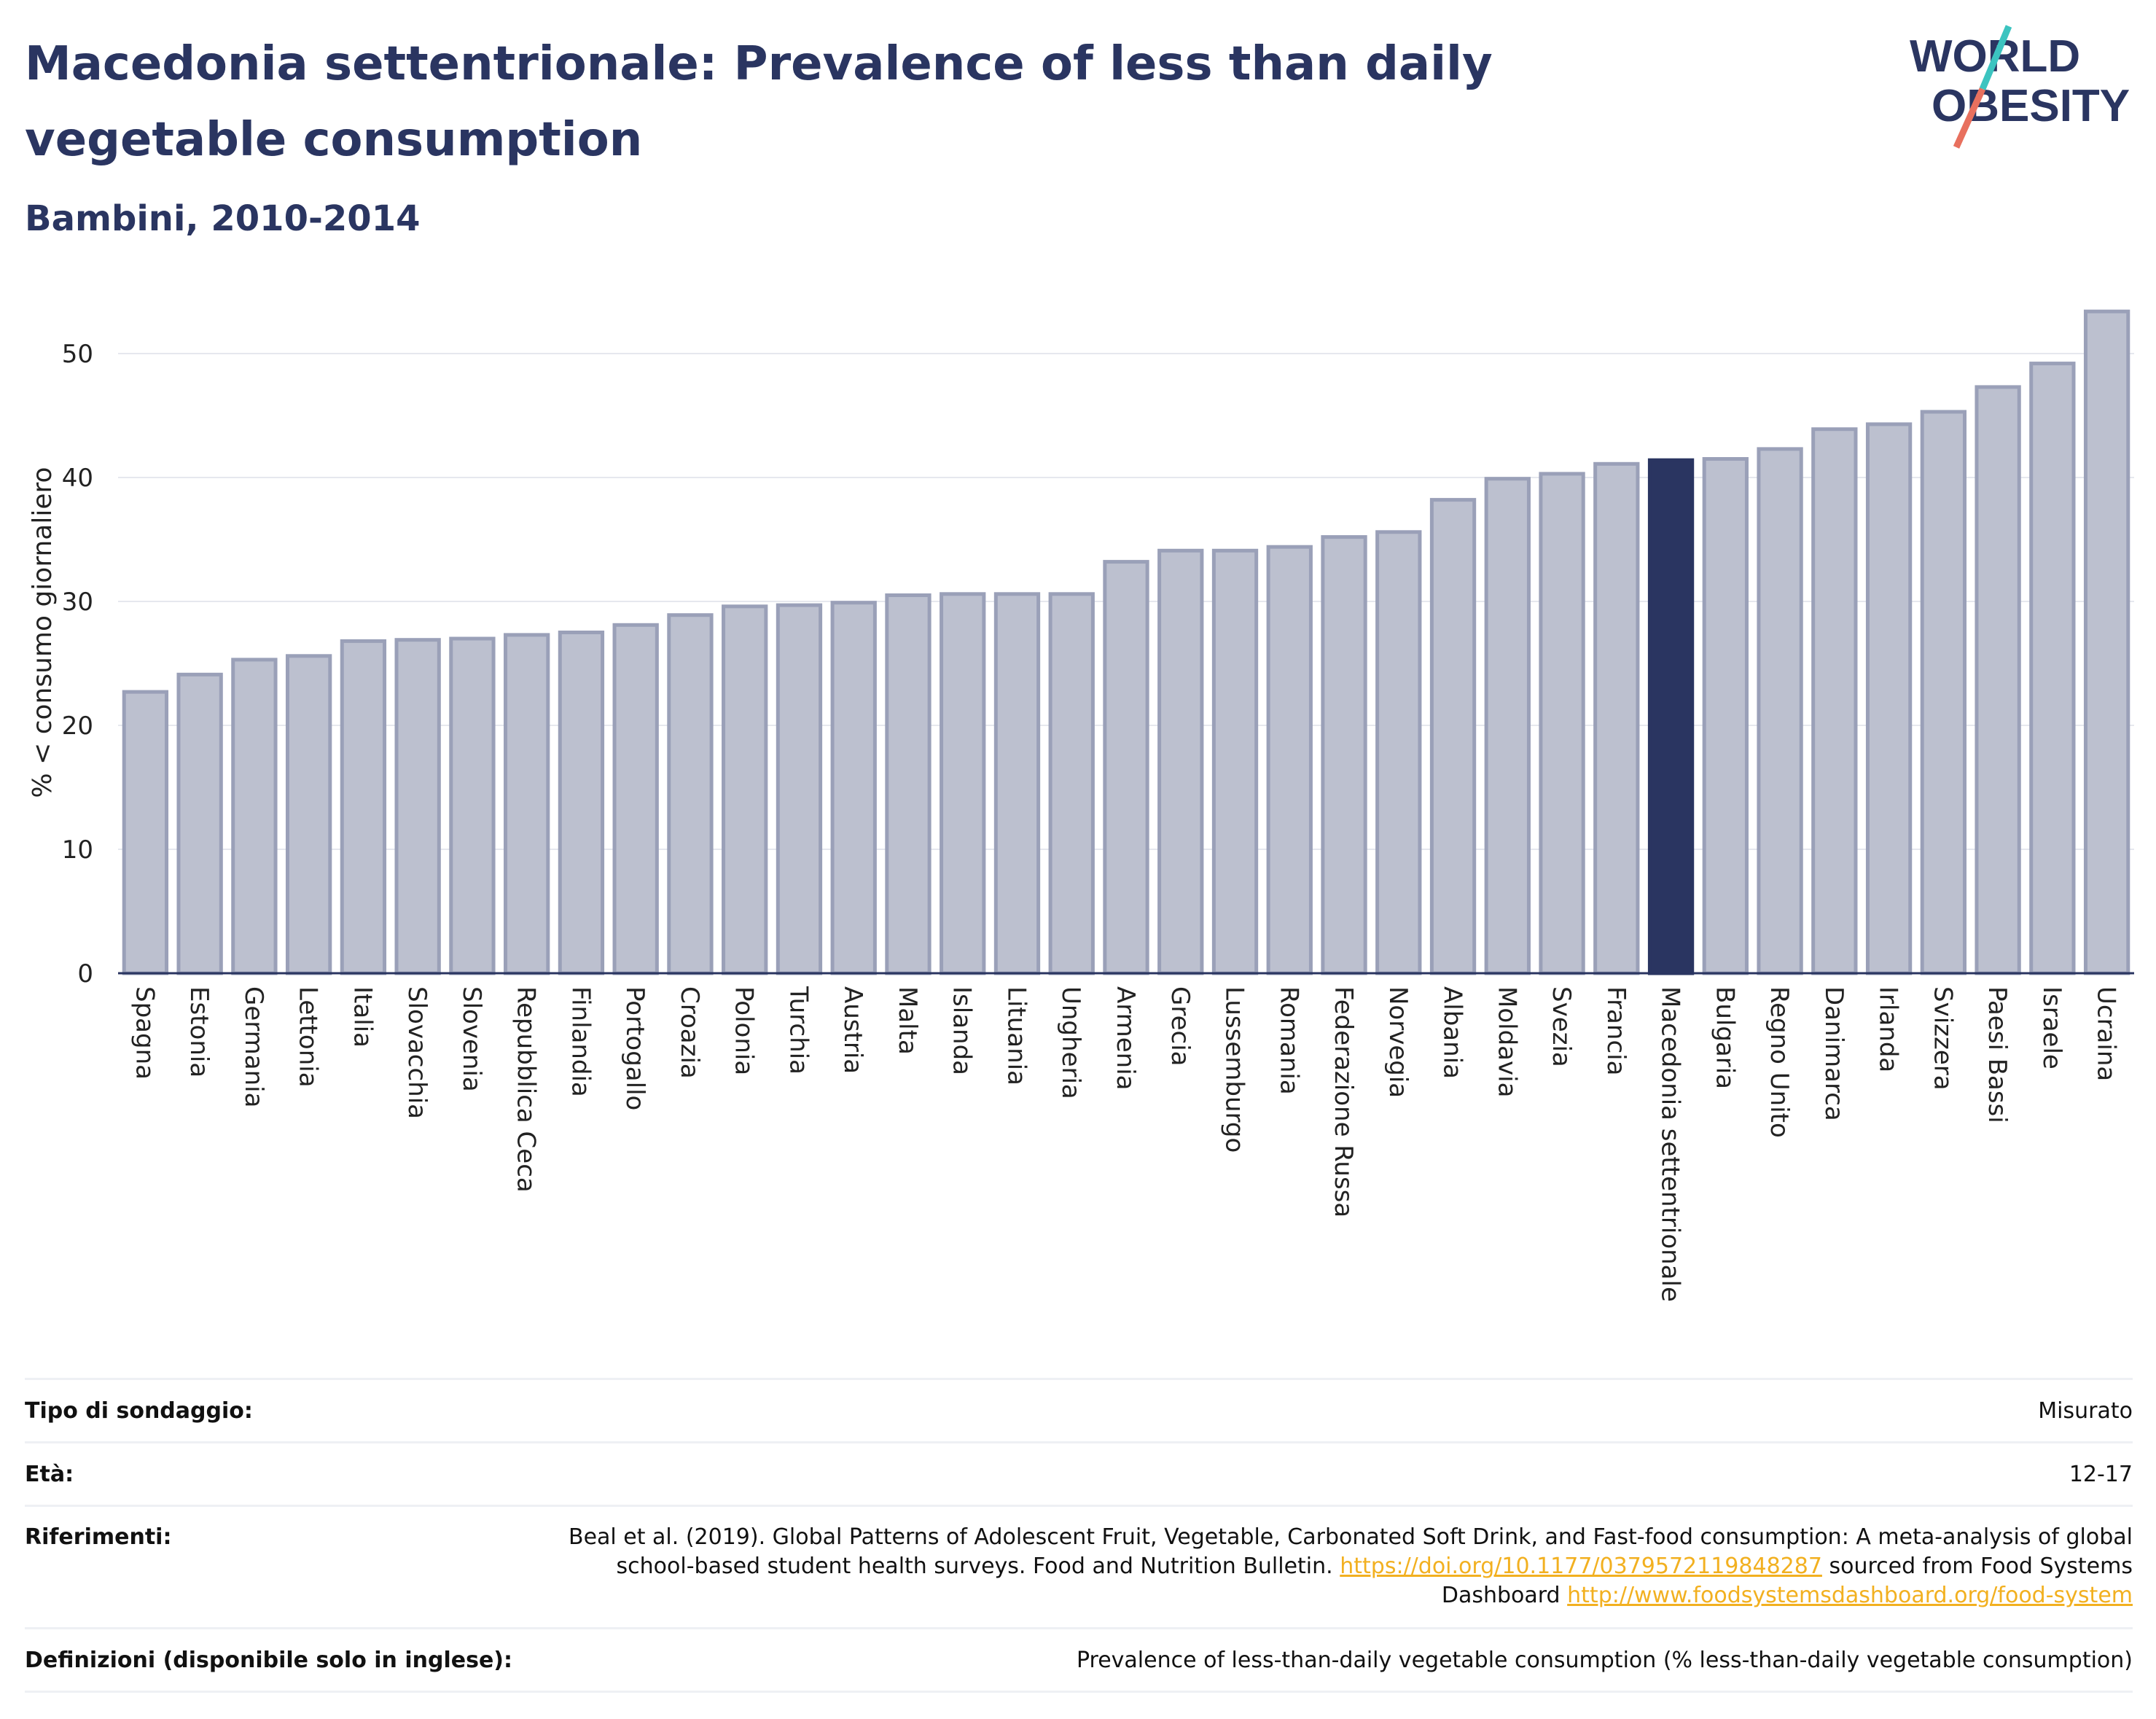 The width and height of the screenshot is (2156, 1719). Describe the element at coordinates (309, 1037) in the screenshot. I see `x-tick-label: Lettonia` at that location.